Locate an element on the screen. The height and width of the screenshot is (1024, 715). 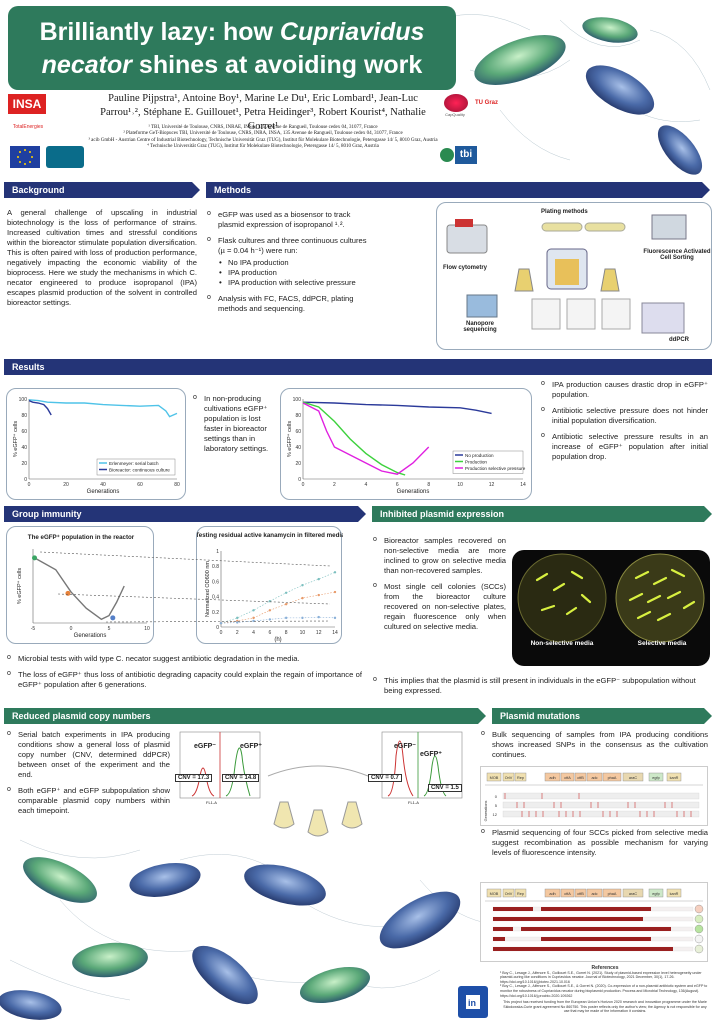
x-tick-label: 4 is located at coordinates (365, 485).